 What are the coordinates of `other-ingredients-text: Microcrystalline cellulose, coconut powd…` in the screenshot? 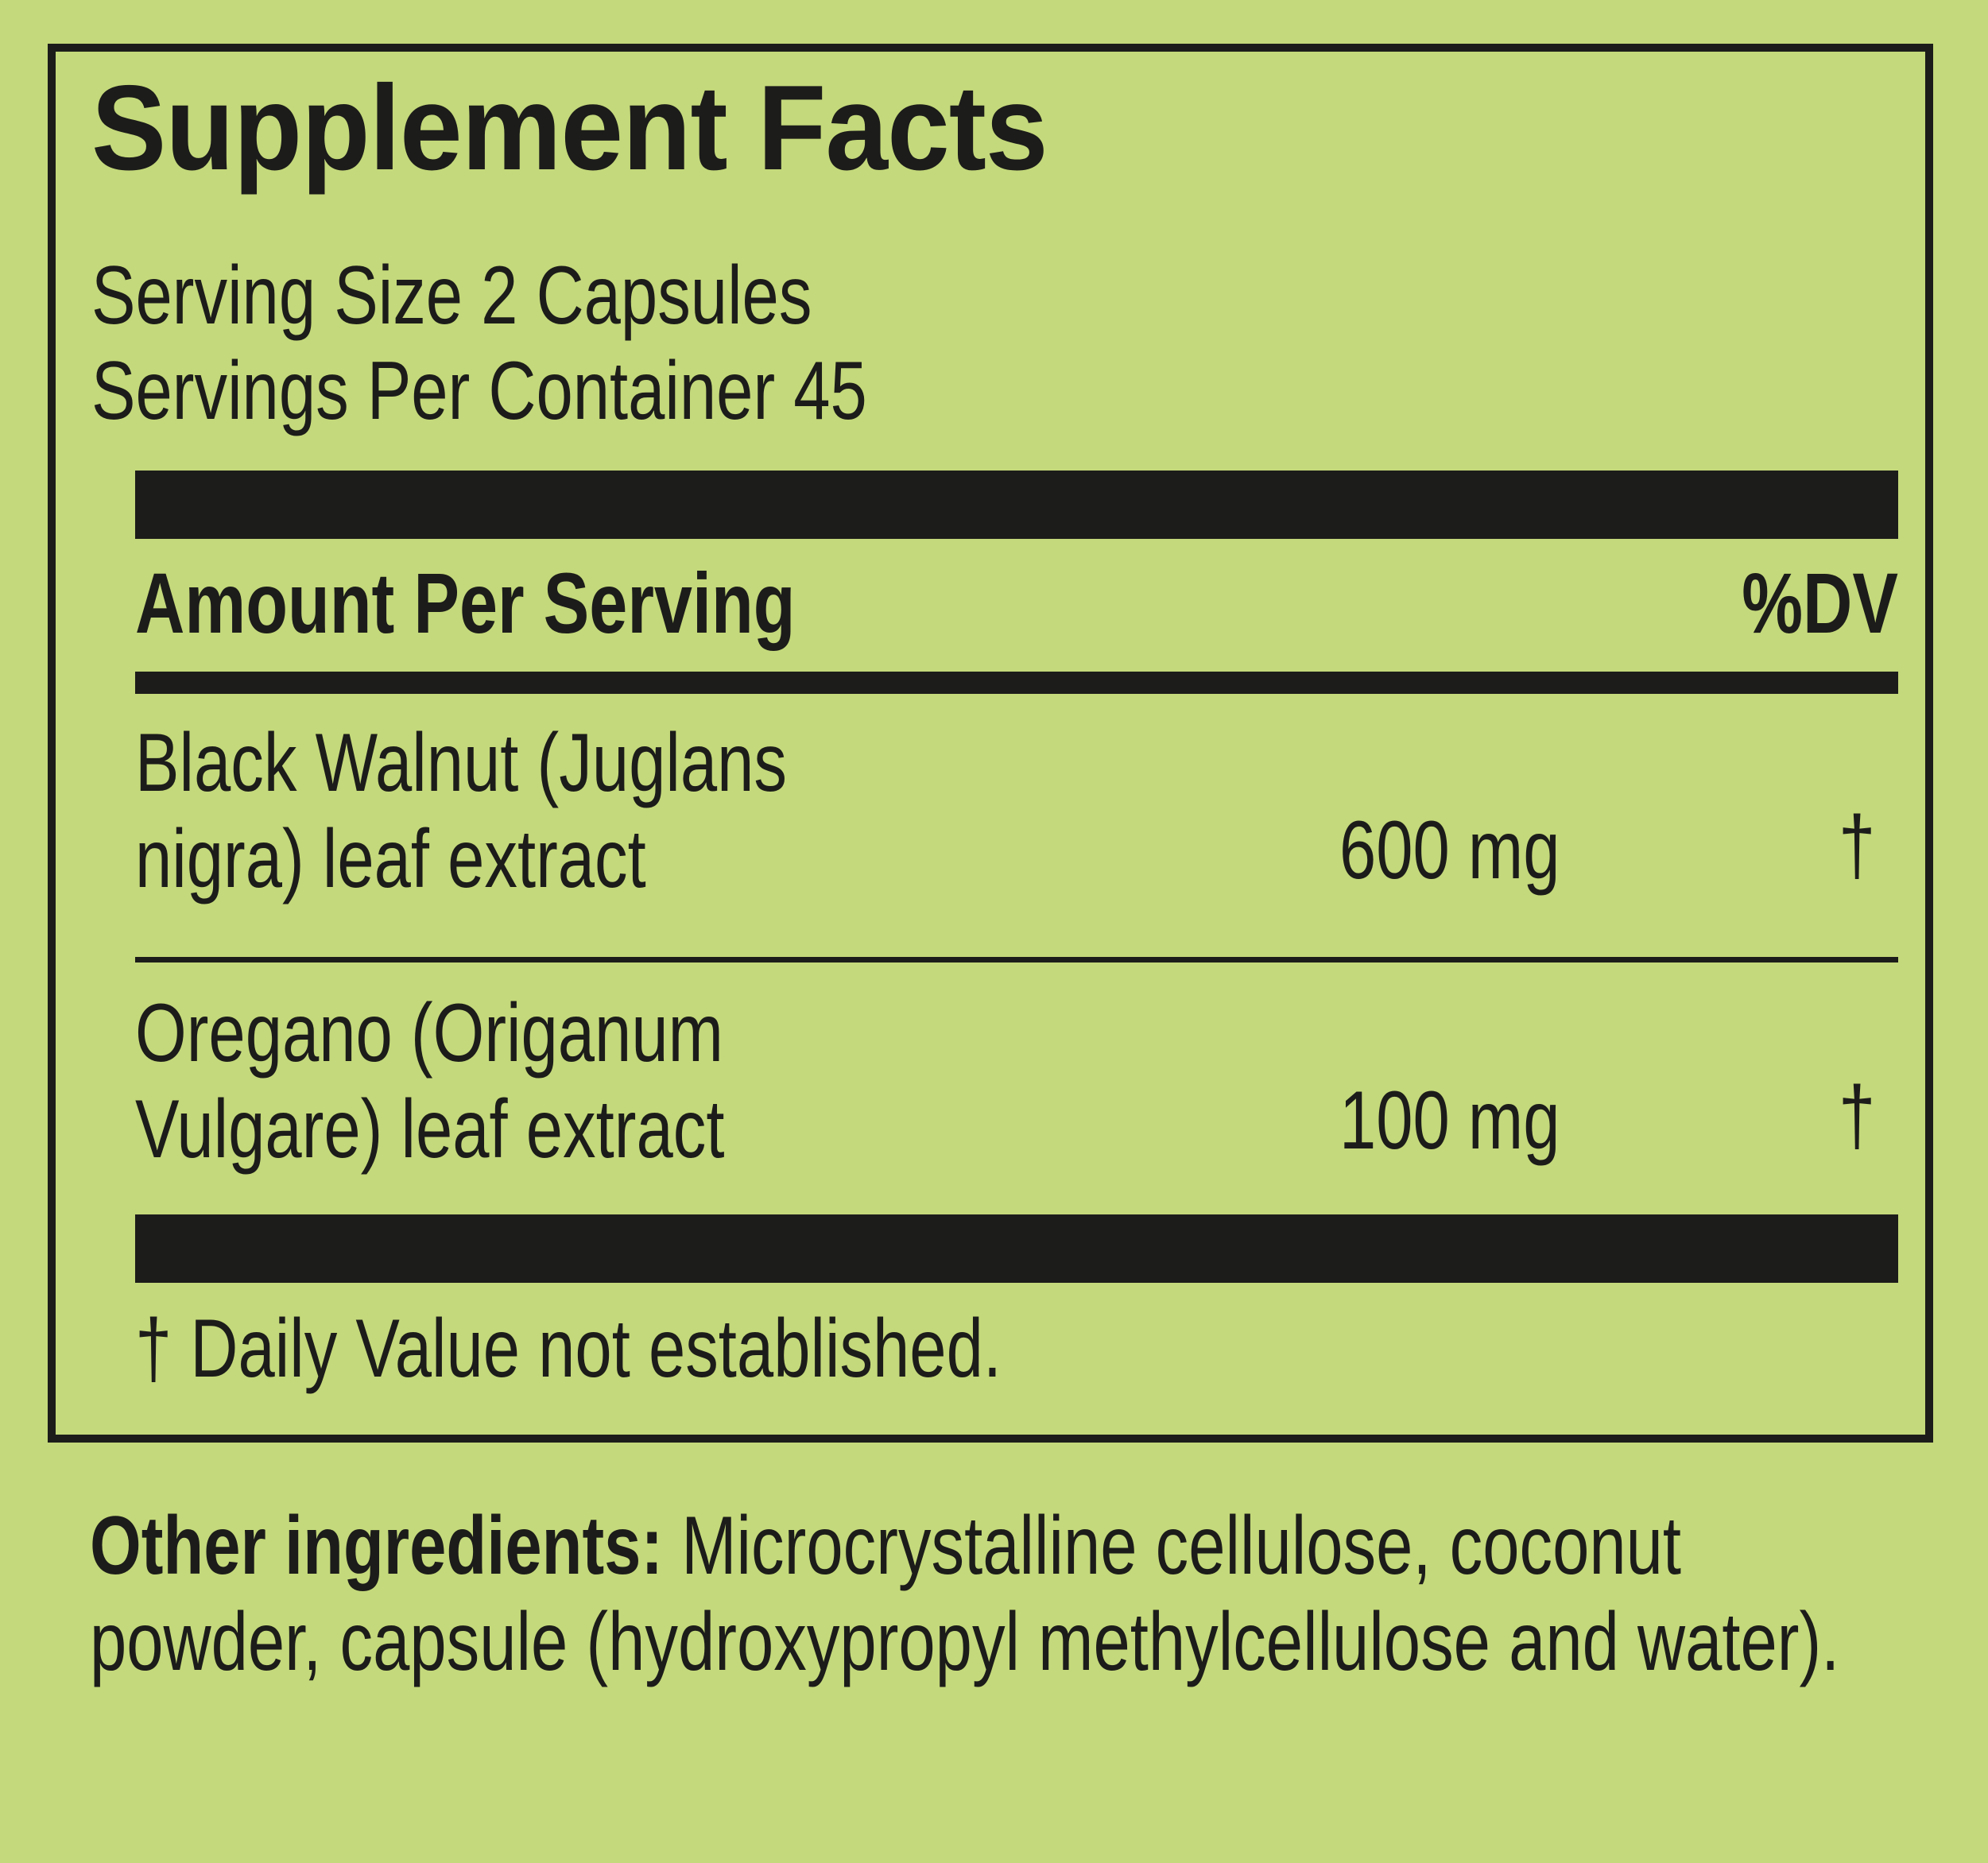 It's located at (965, 1594).